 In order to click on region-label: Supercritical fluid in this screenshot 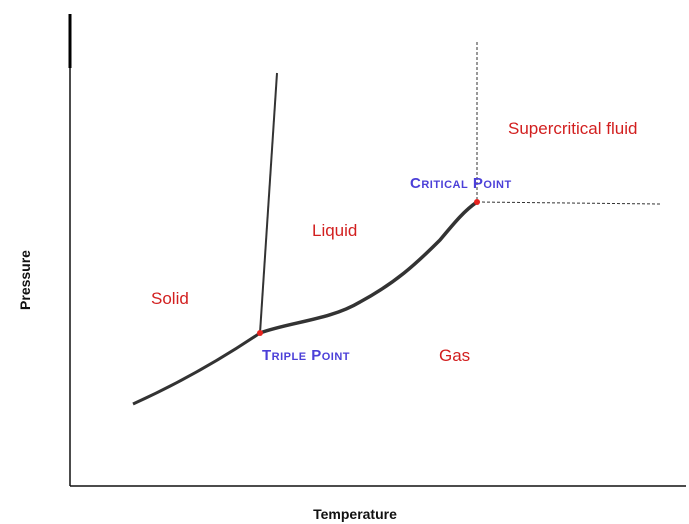, I will do `click(572, 128)`.